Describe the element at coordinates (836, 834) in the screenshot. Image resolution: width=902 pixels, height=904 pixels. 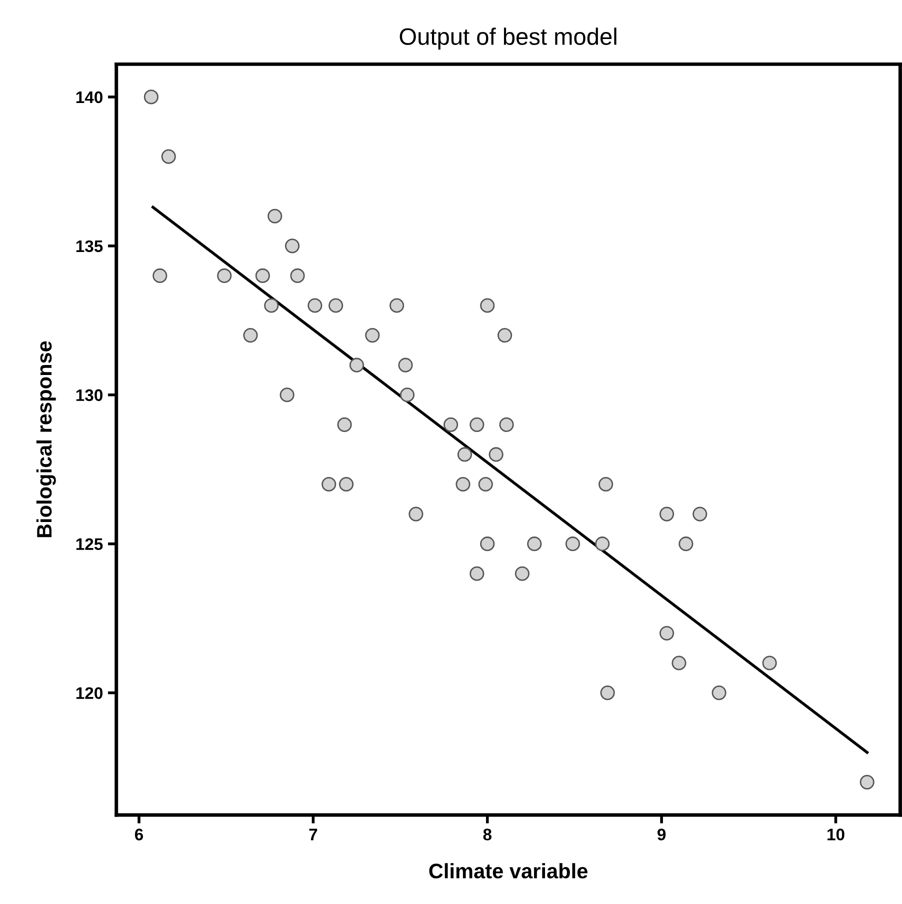
I see `x-tick-label: 10` at that location.